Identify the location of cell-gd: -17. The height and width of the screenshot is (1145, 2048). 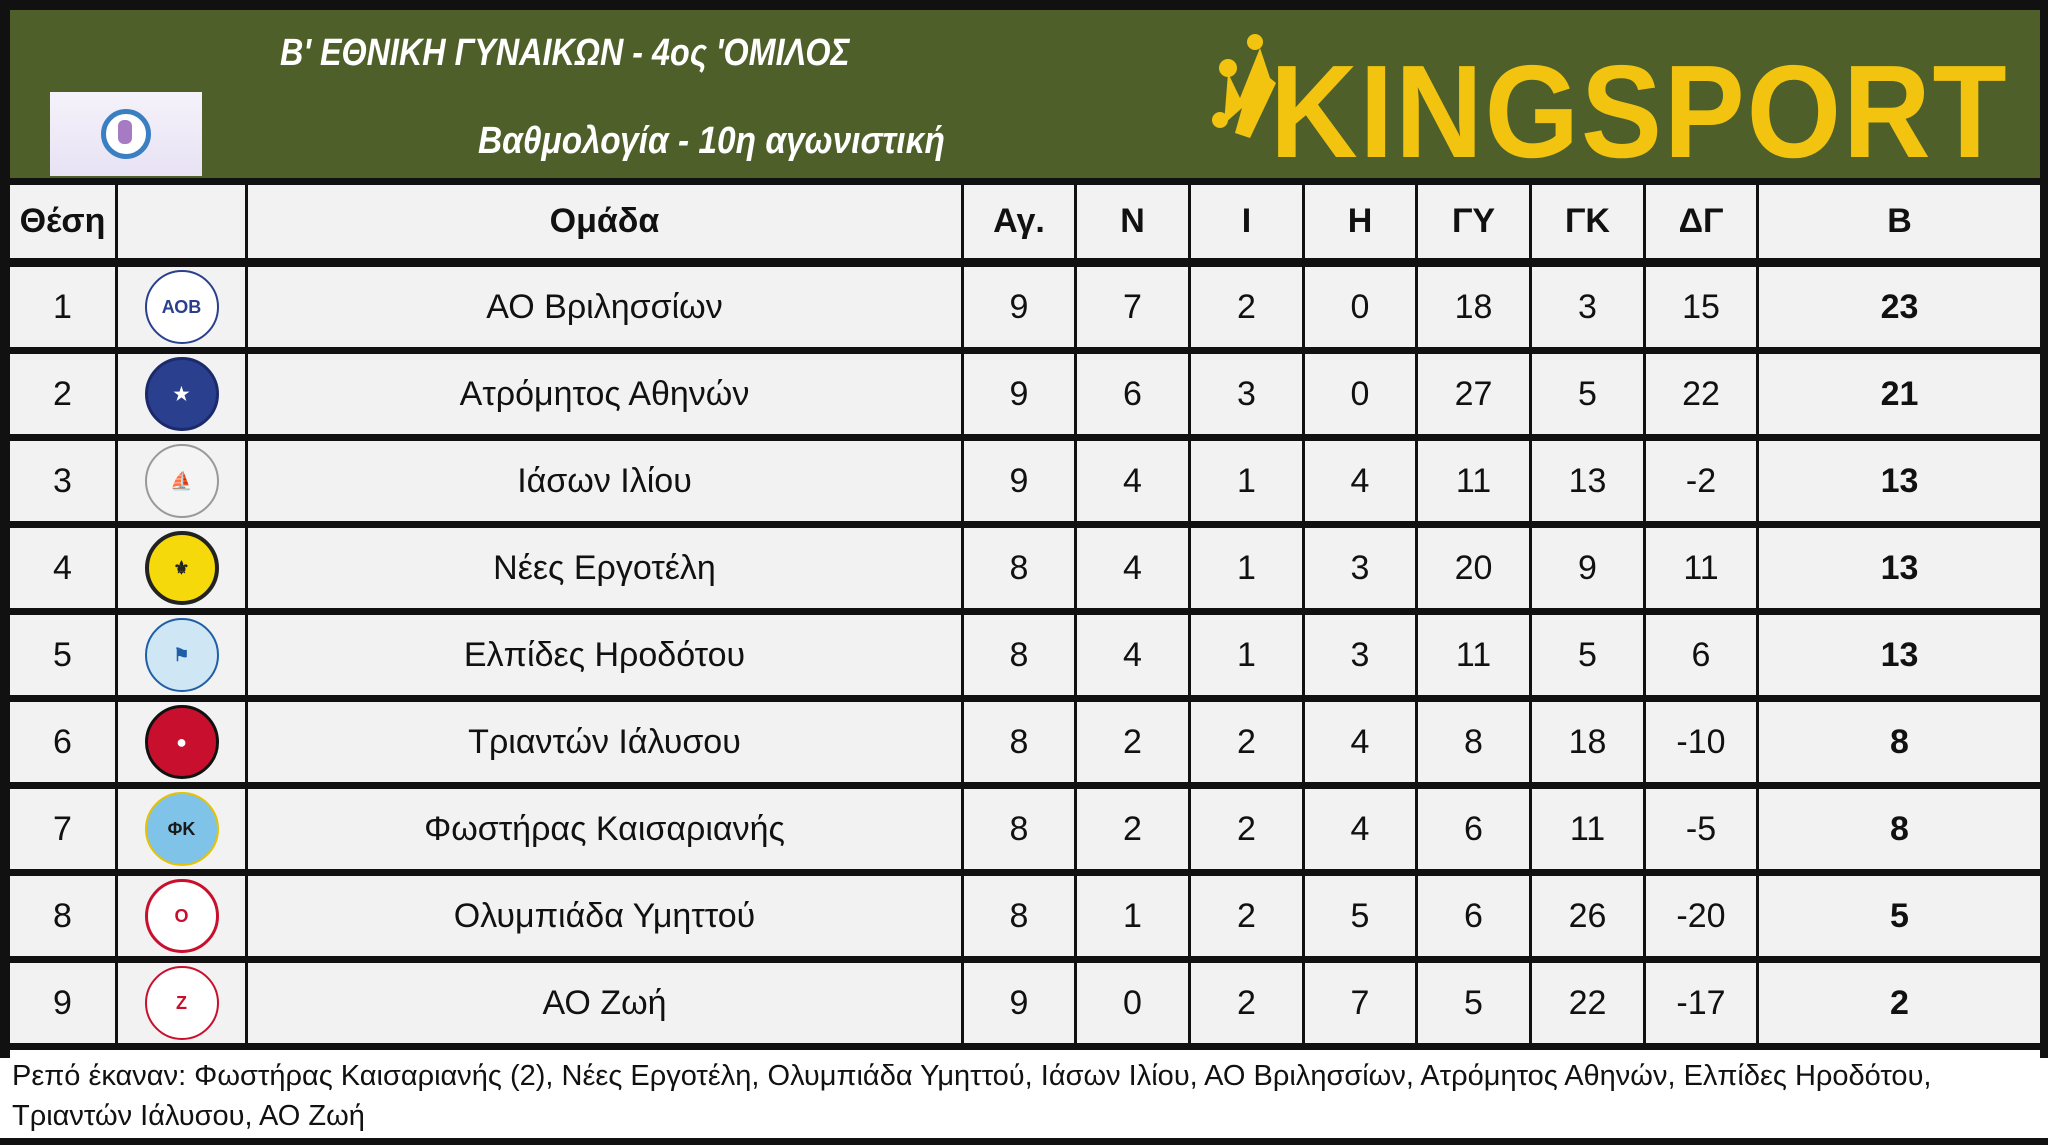
(1702, 1003).